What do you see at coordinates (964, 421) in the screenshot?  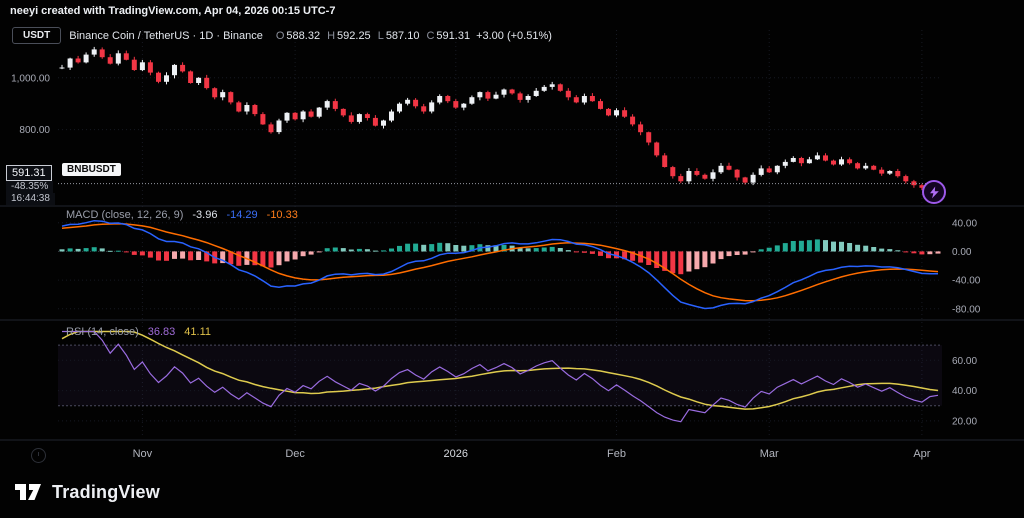 I see `svg-text: 20.00` at bounding box center [964, 421].